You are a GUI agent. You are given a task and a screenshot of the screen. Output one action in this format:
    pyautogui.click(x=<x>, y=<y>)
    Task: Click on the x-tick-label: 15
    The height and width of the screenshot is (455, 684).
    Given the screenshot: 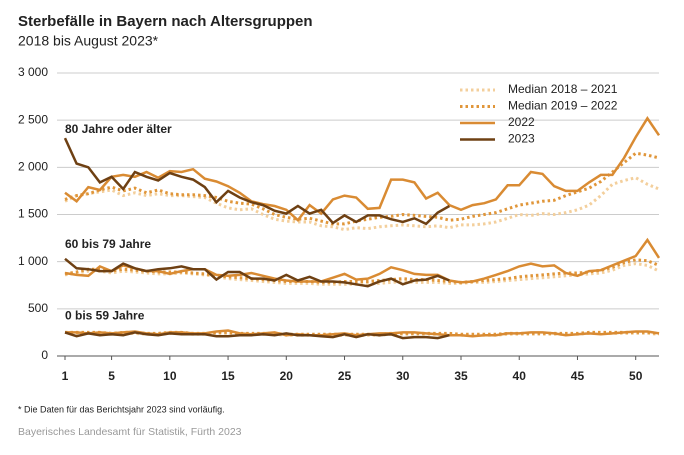 What is the action you would take?
    pyautogui.click(x=228, y=376)
    